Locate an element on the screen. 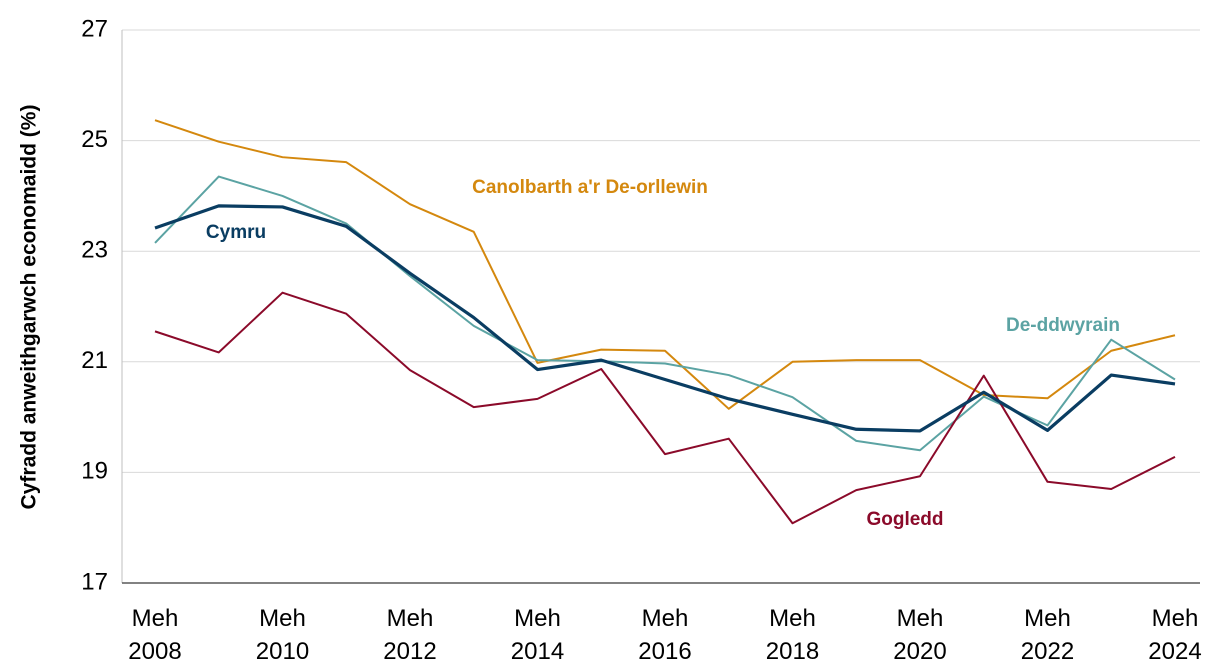  y-tick-label: 27 is located at coordinates (94, 28).